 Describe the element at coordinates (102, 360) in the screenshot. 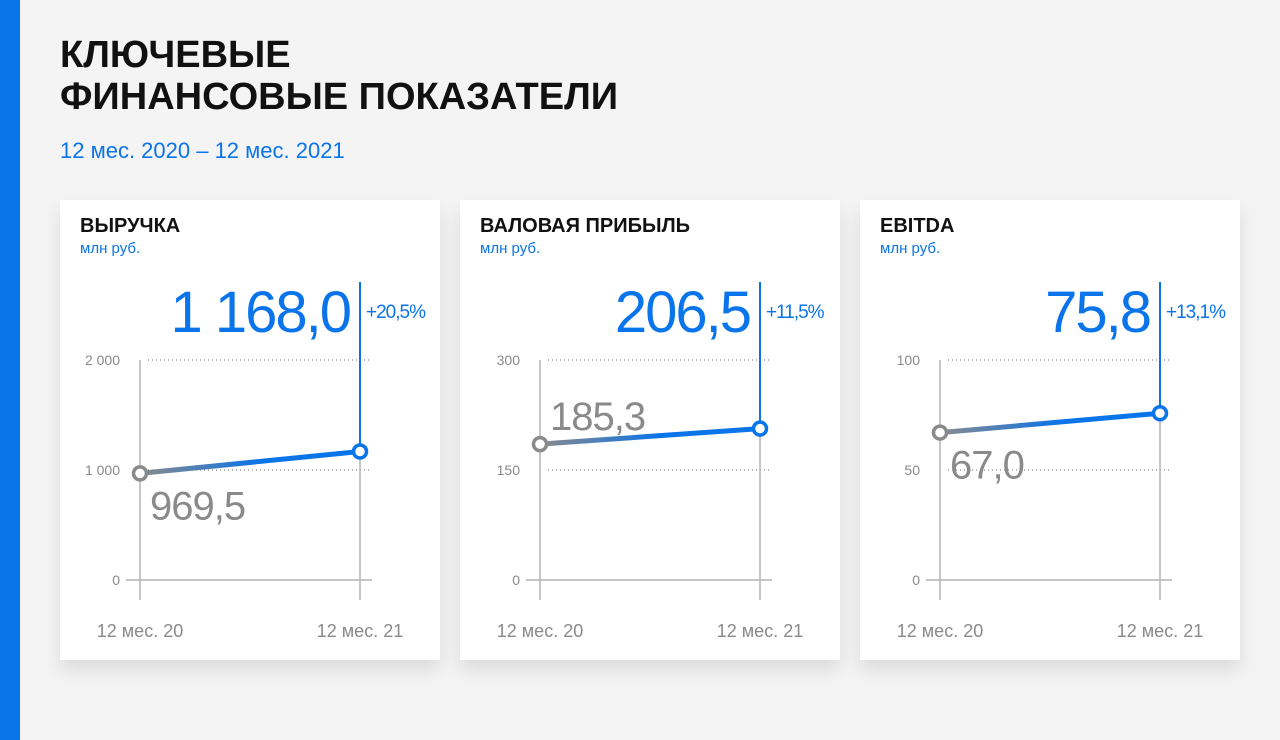

I see `y-tick-label: 2 000` at that location.